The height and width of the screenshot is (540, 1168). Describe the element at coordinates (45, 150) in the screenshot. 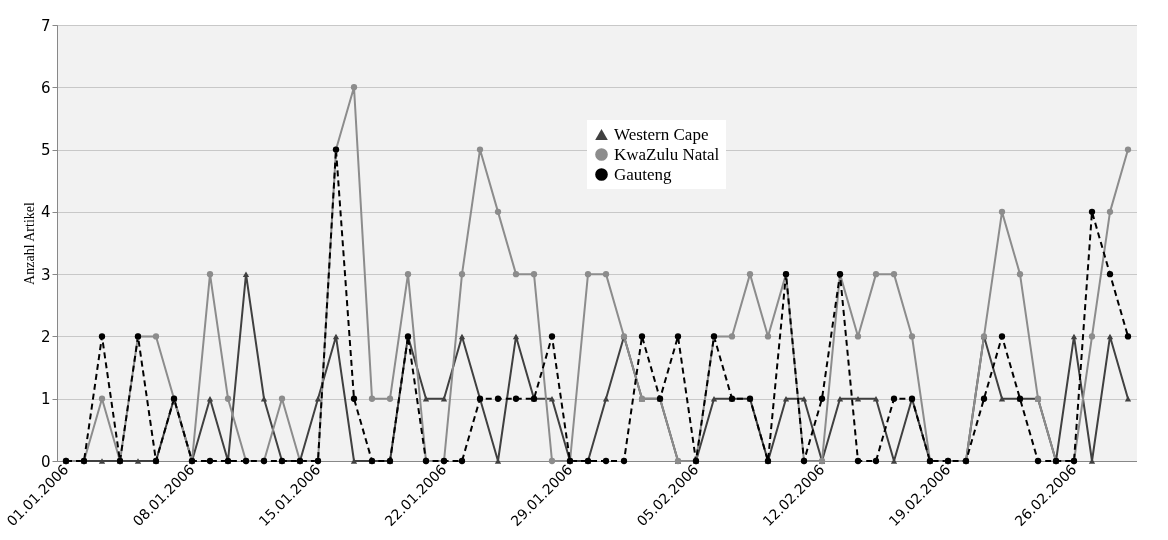

I see `y-tick-label: 5` at that location.